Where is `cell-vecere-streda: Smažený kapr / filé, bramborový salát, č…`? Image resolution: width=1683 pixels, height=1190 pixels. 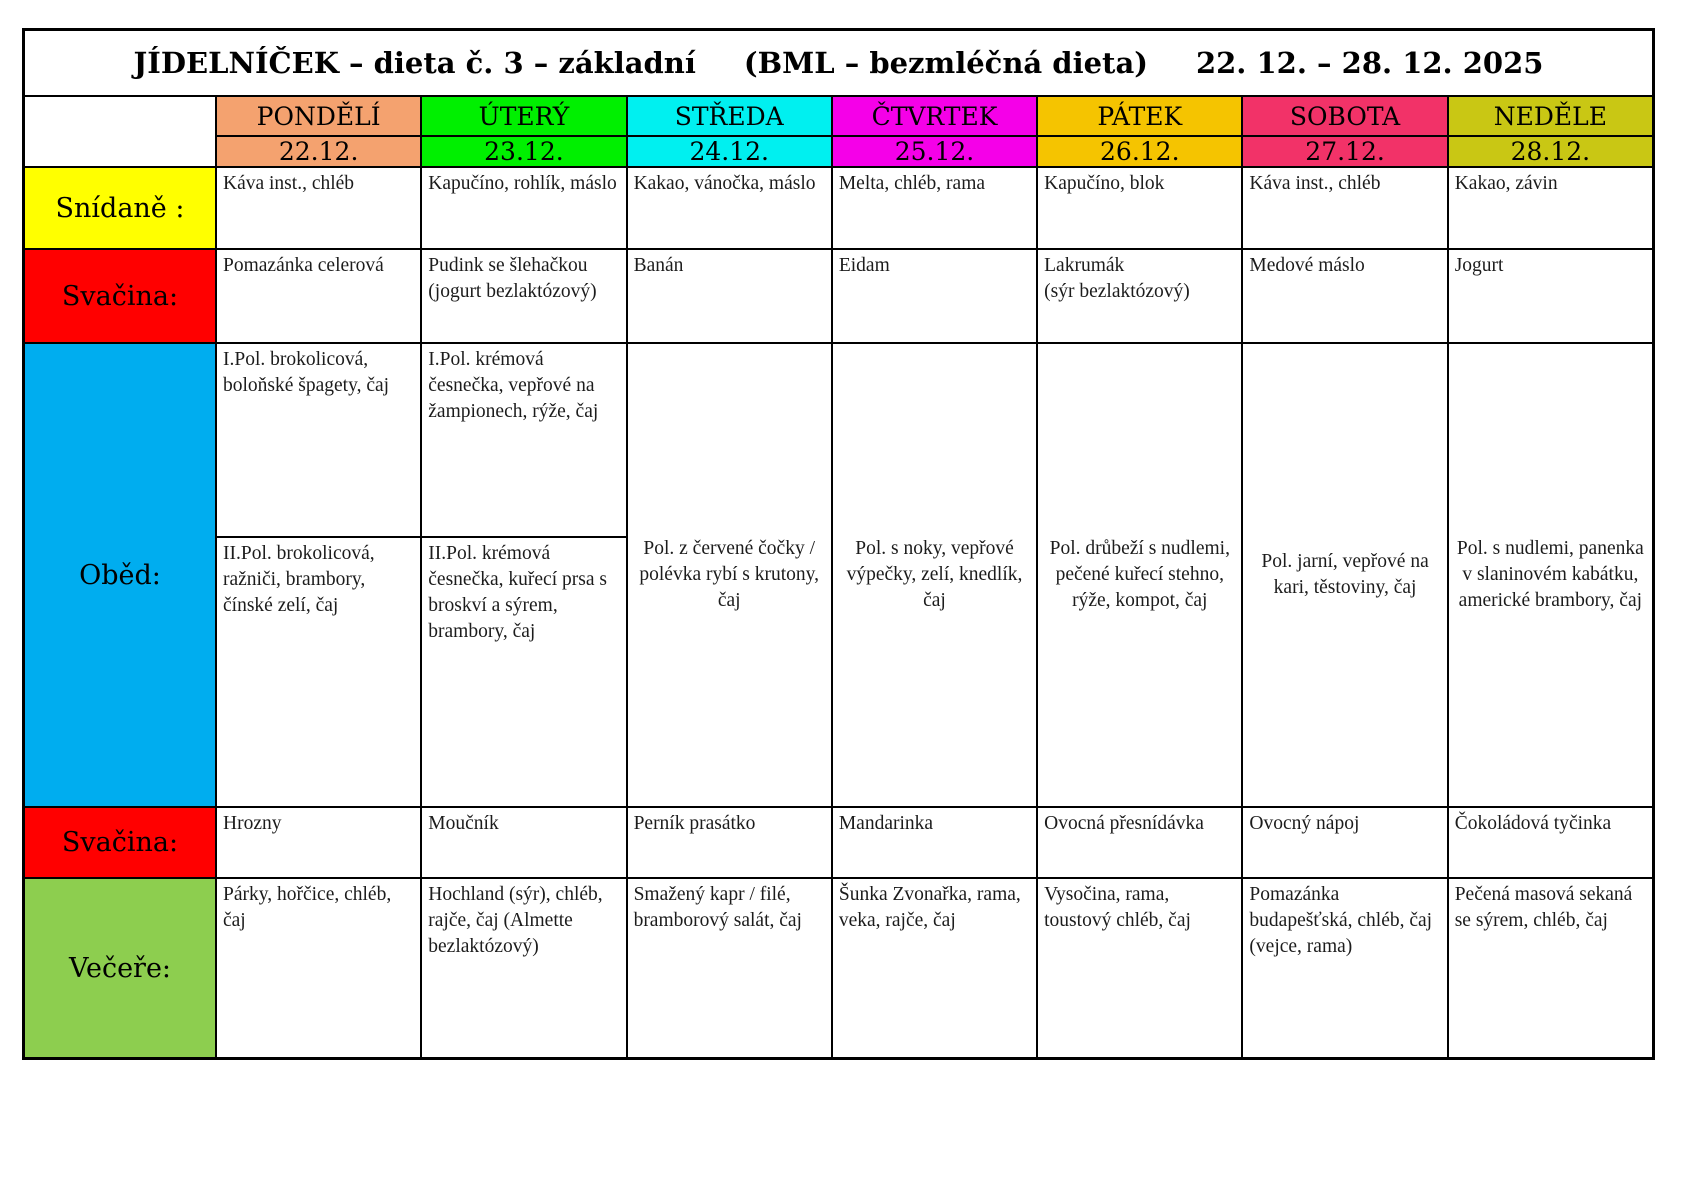 cell-vecere-streda: Smažený kapr / filé, bramborový salát, č… is located at coordinates (729, 968).